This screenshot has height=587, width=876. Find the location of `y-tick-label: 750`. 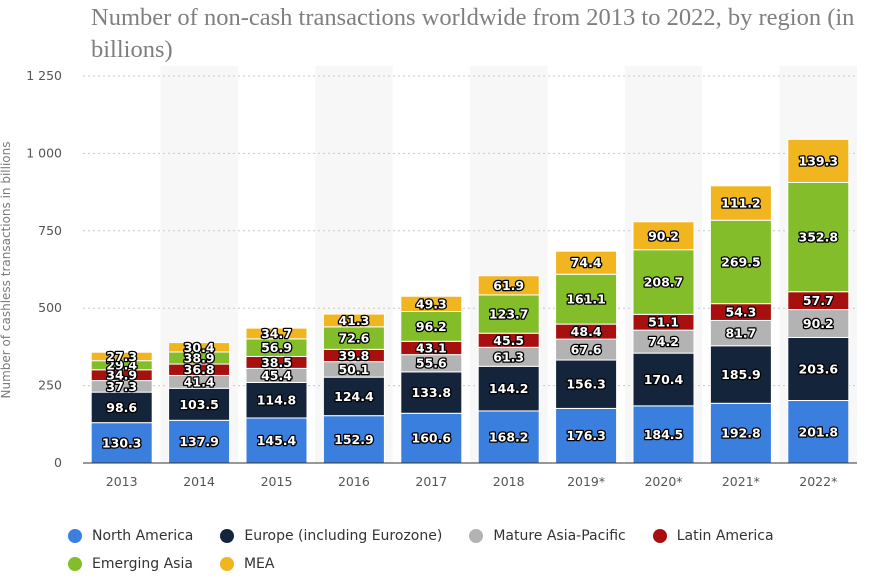

y-tick-label: 750 is located at coordinates (50, 230).